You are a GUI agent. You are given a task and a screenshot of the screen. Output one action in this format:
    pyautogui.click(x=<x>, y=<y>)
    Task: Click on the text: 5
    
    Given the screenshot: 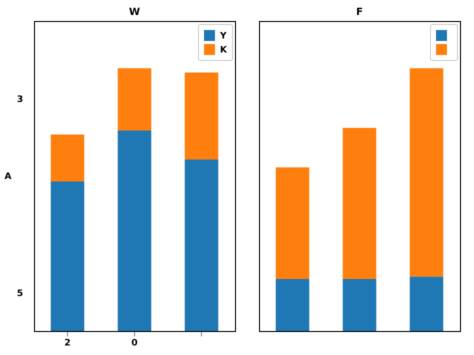 What is the action you would take?
    pyautogui.click(x=20, y=294)
    